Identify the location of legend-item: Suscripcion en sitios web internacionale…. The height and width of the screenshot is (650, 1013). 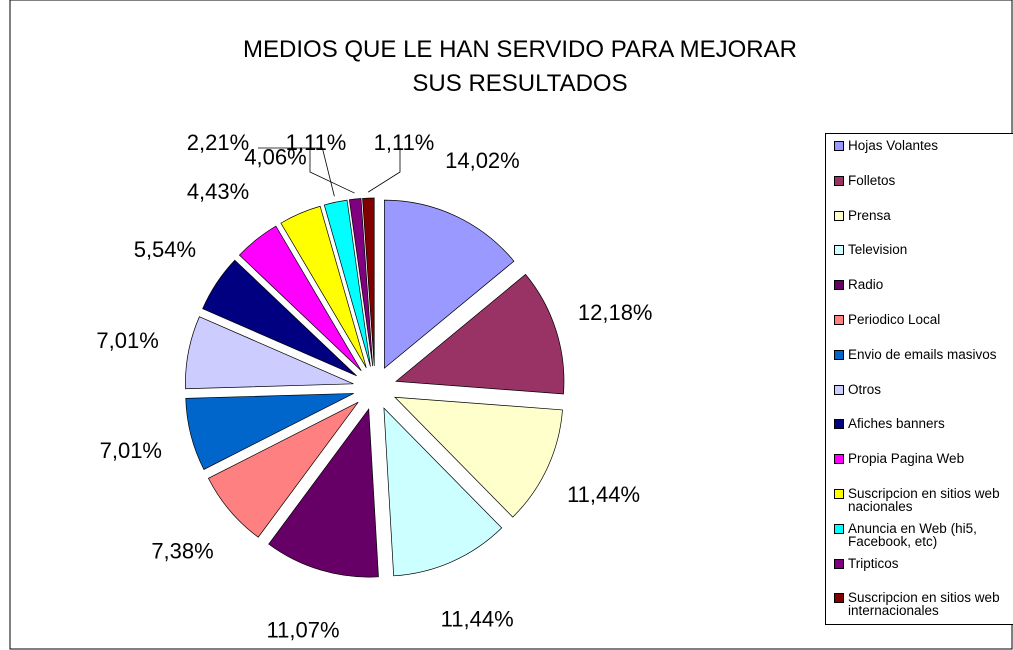
(923, 604).